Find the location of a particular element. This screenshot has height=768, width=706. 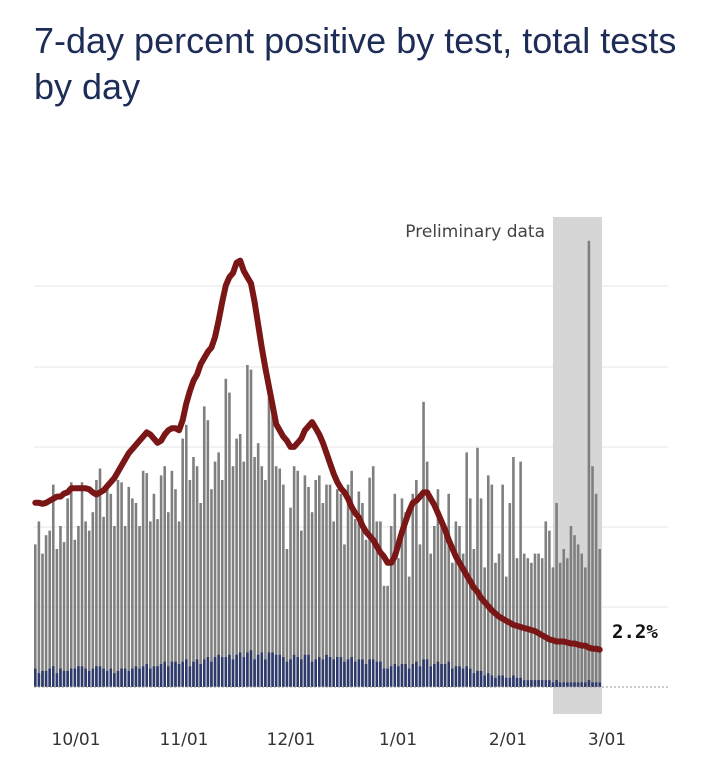

x-tick-label: 10/01 is located at coordinates (76, 740).